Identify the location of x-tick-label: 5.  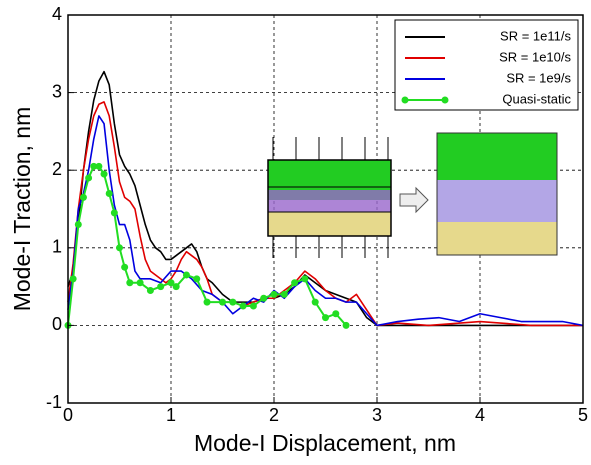
(583, 415).